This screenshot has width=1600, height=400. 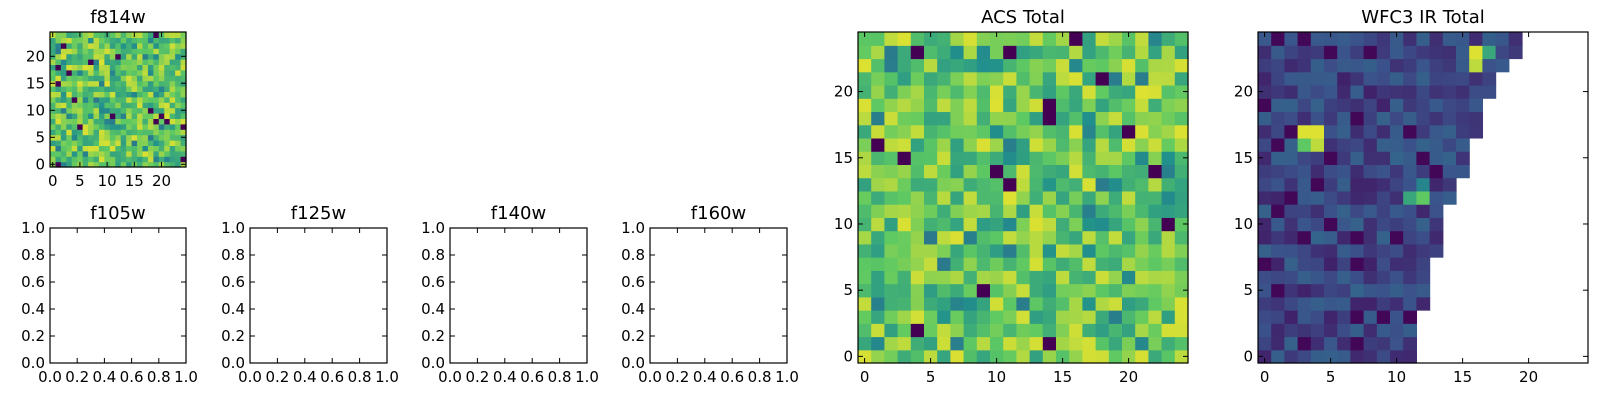 What do you see at coordinates (843, 92) in the screenshot?
I see `acs-total-ytick-label: 20` at bounding box center [843, 92].